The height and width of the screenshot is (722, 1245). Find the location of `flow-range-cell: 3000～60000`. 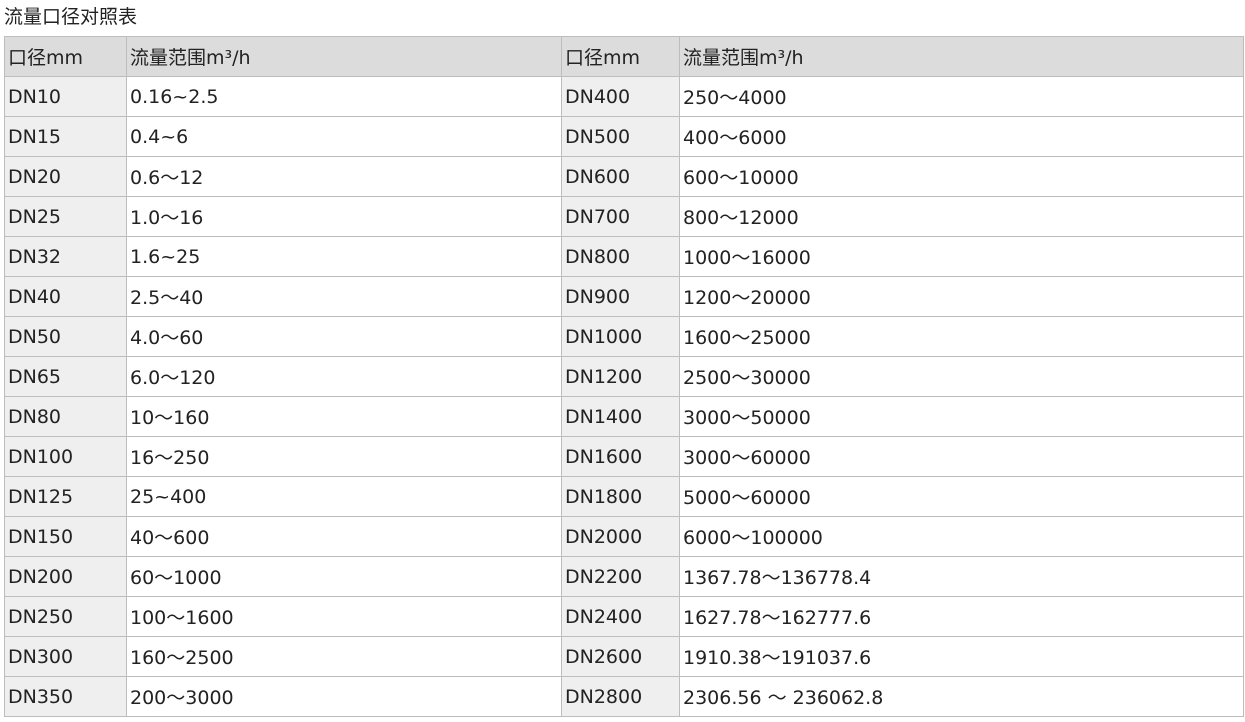

flow-range-cell: 3000～60000 is located at coordinates (961, 456).